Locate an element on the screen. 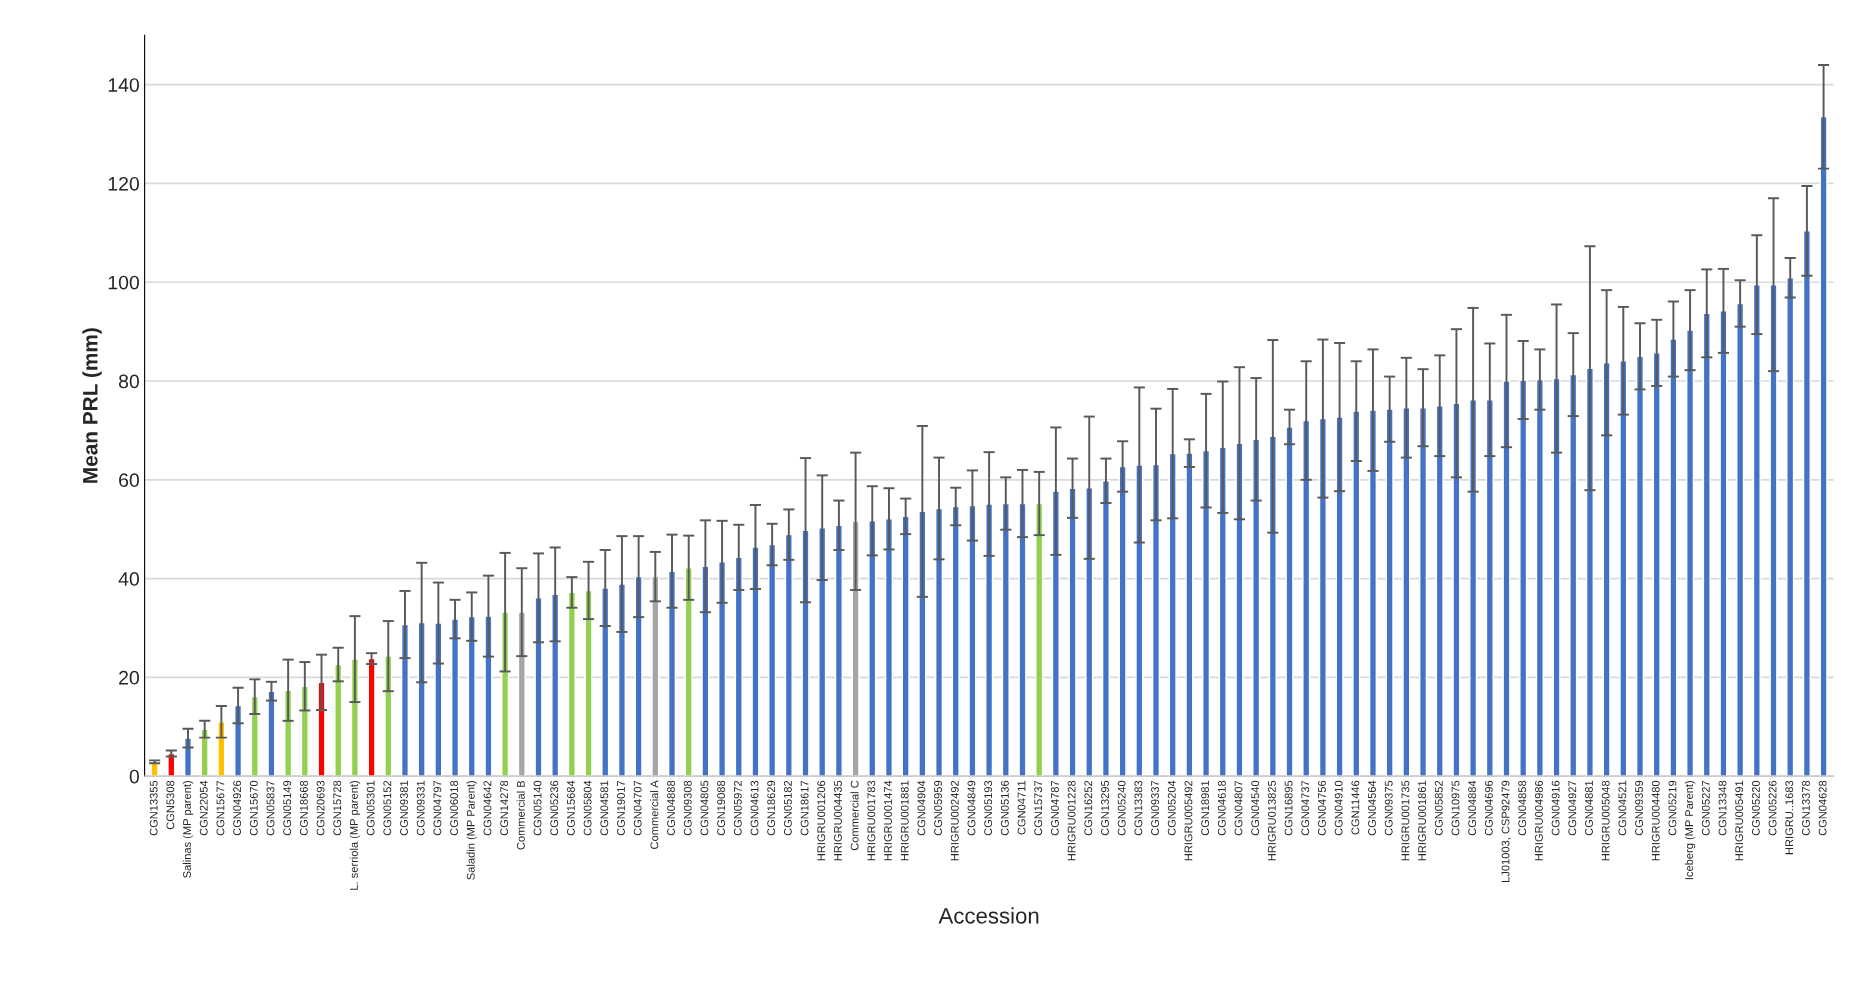 This screenshot has width=1854, height=1008. x-tick-label: CGN18981 is located at coordinates (1205, 808).